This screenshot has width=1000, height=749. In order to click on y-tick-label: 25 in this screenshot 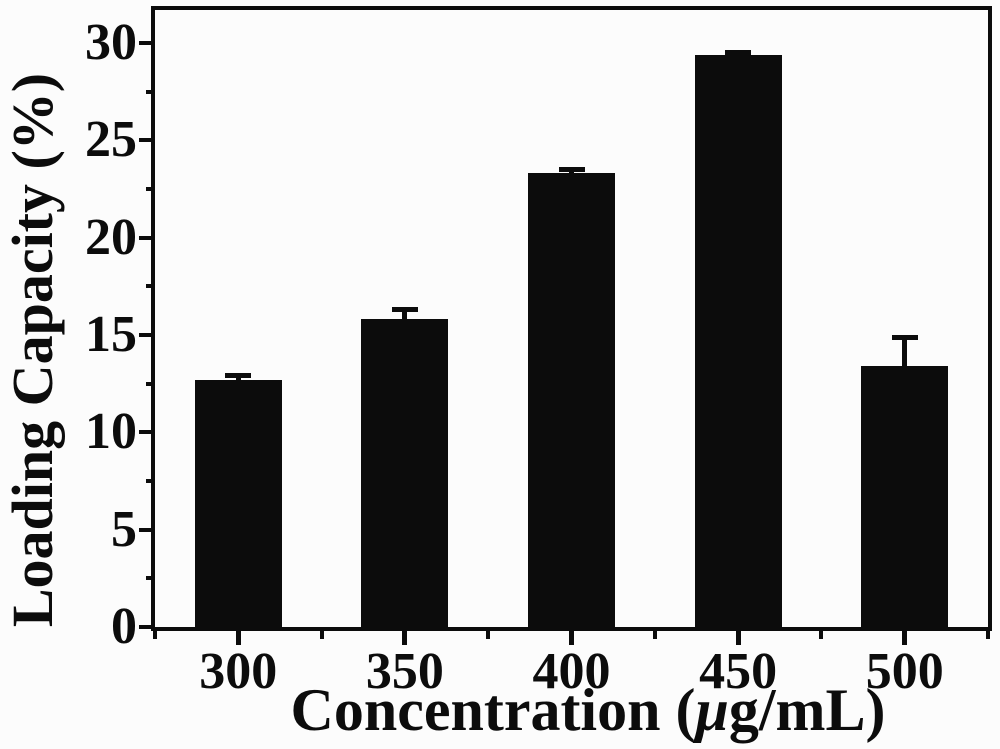, I will do `click(111, 140)`.